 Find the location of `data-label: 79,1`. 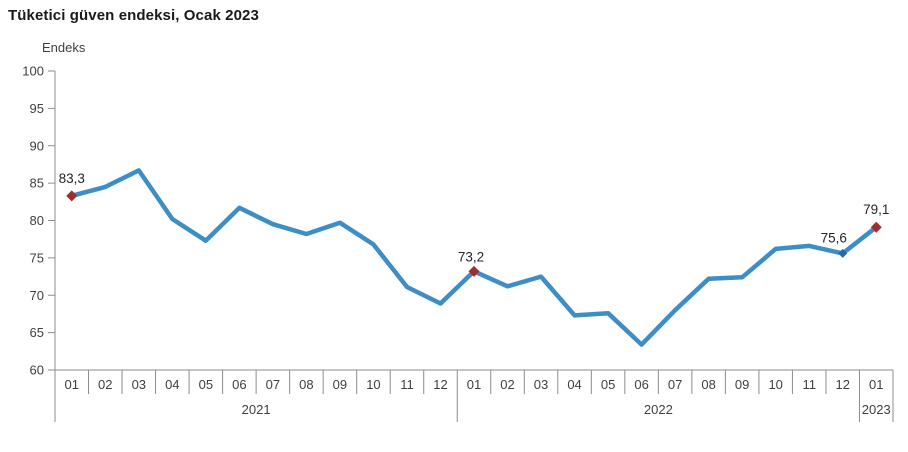

data-label: 79,1 is located at coordinates (876, 209).